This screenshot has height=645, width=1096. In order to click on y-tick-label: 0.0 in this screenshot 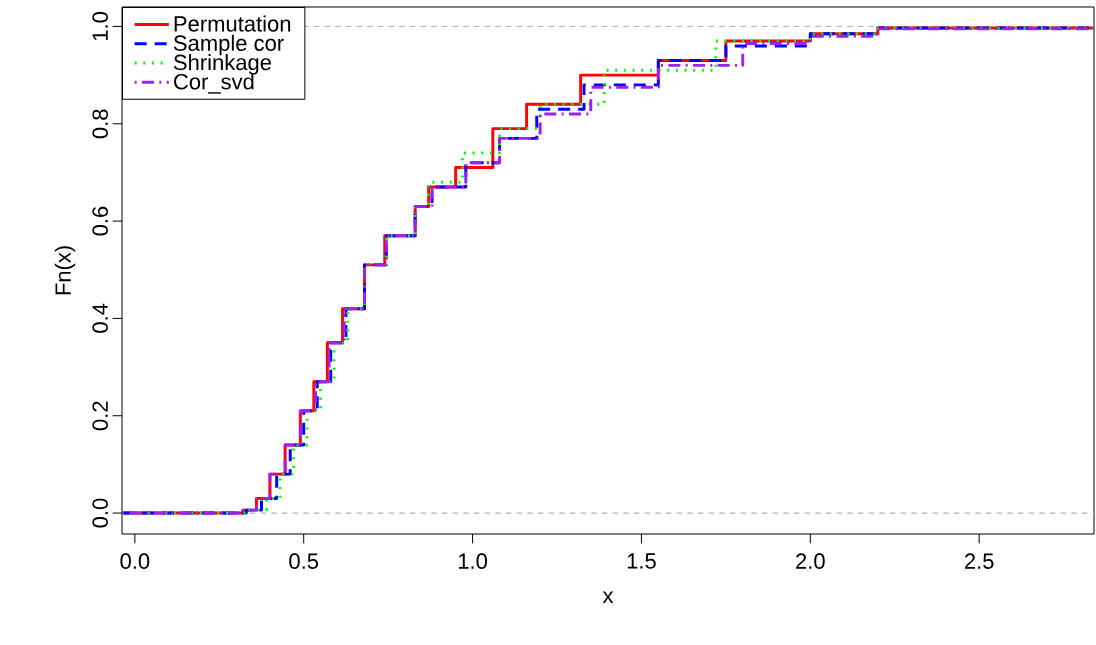, I will do `click(100, 513)`.